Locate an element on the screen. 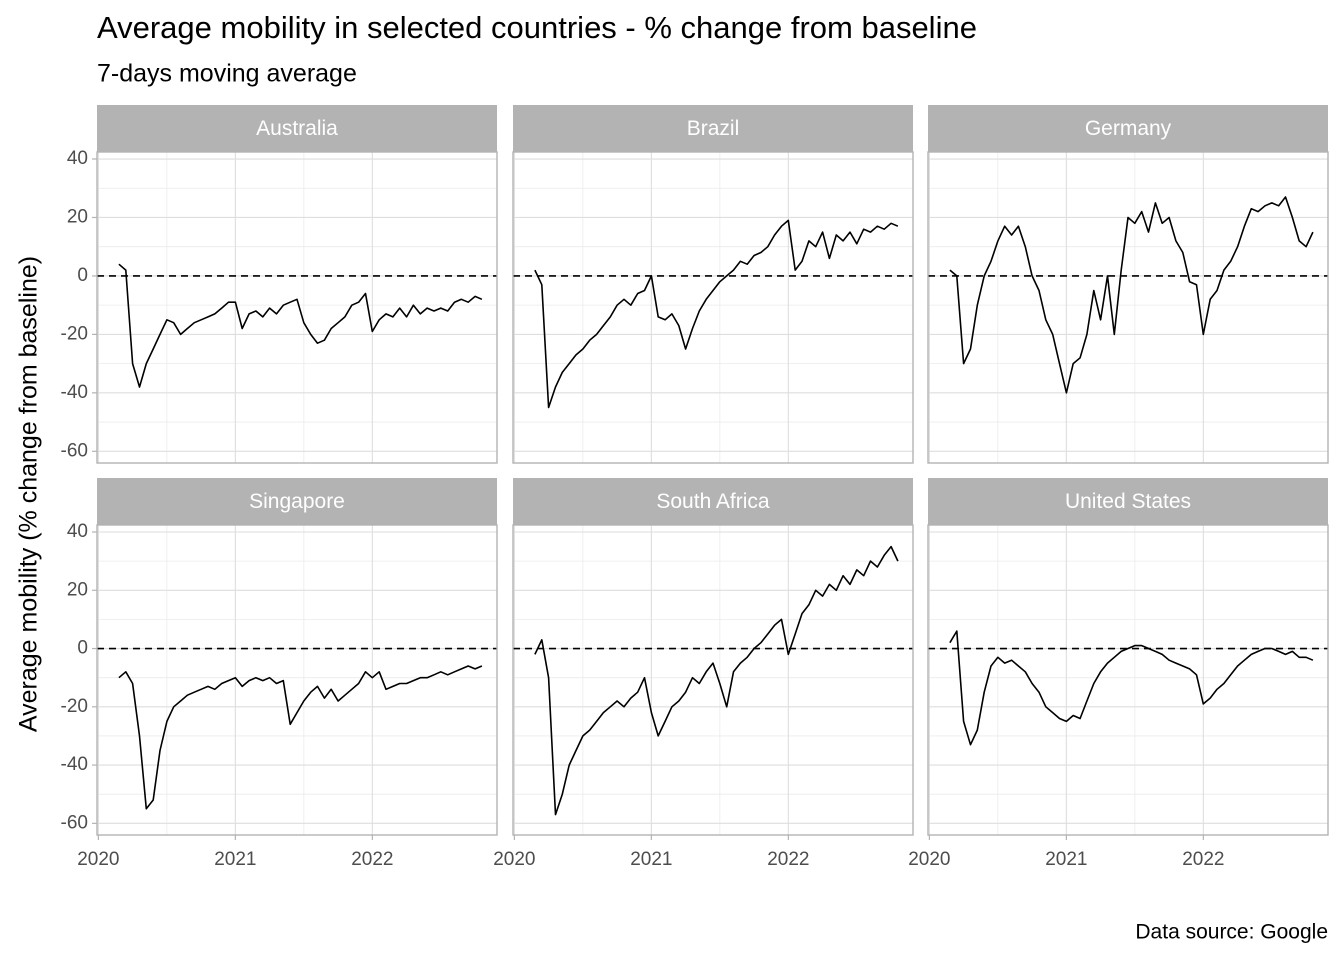  strip-label: Singapore is located at coordinates (297, 501).